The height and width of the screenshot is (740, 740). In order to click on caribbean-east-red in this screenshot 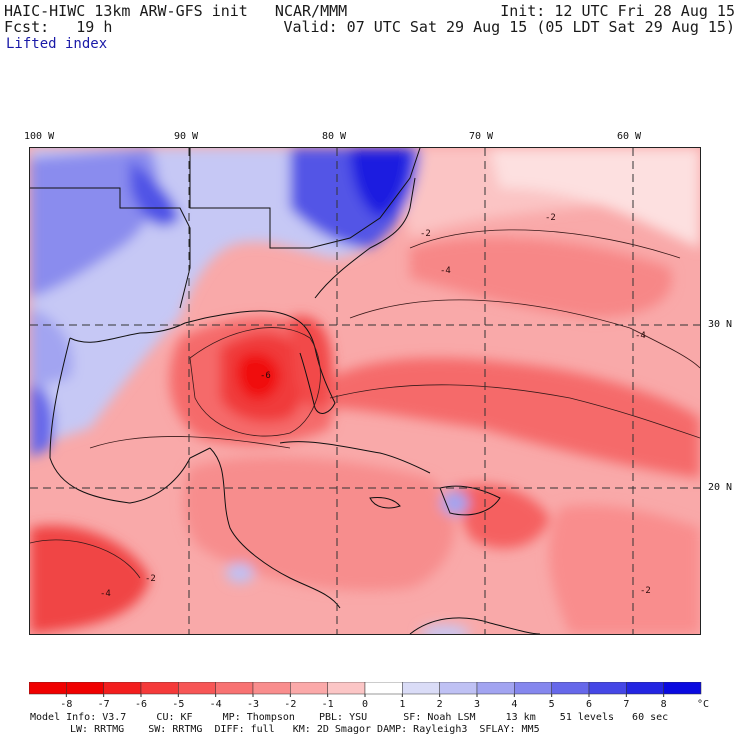, I will do `click(500, 516)`.